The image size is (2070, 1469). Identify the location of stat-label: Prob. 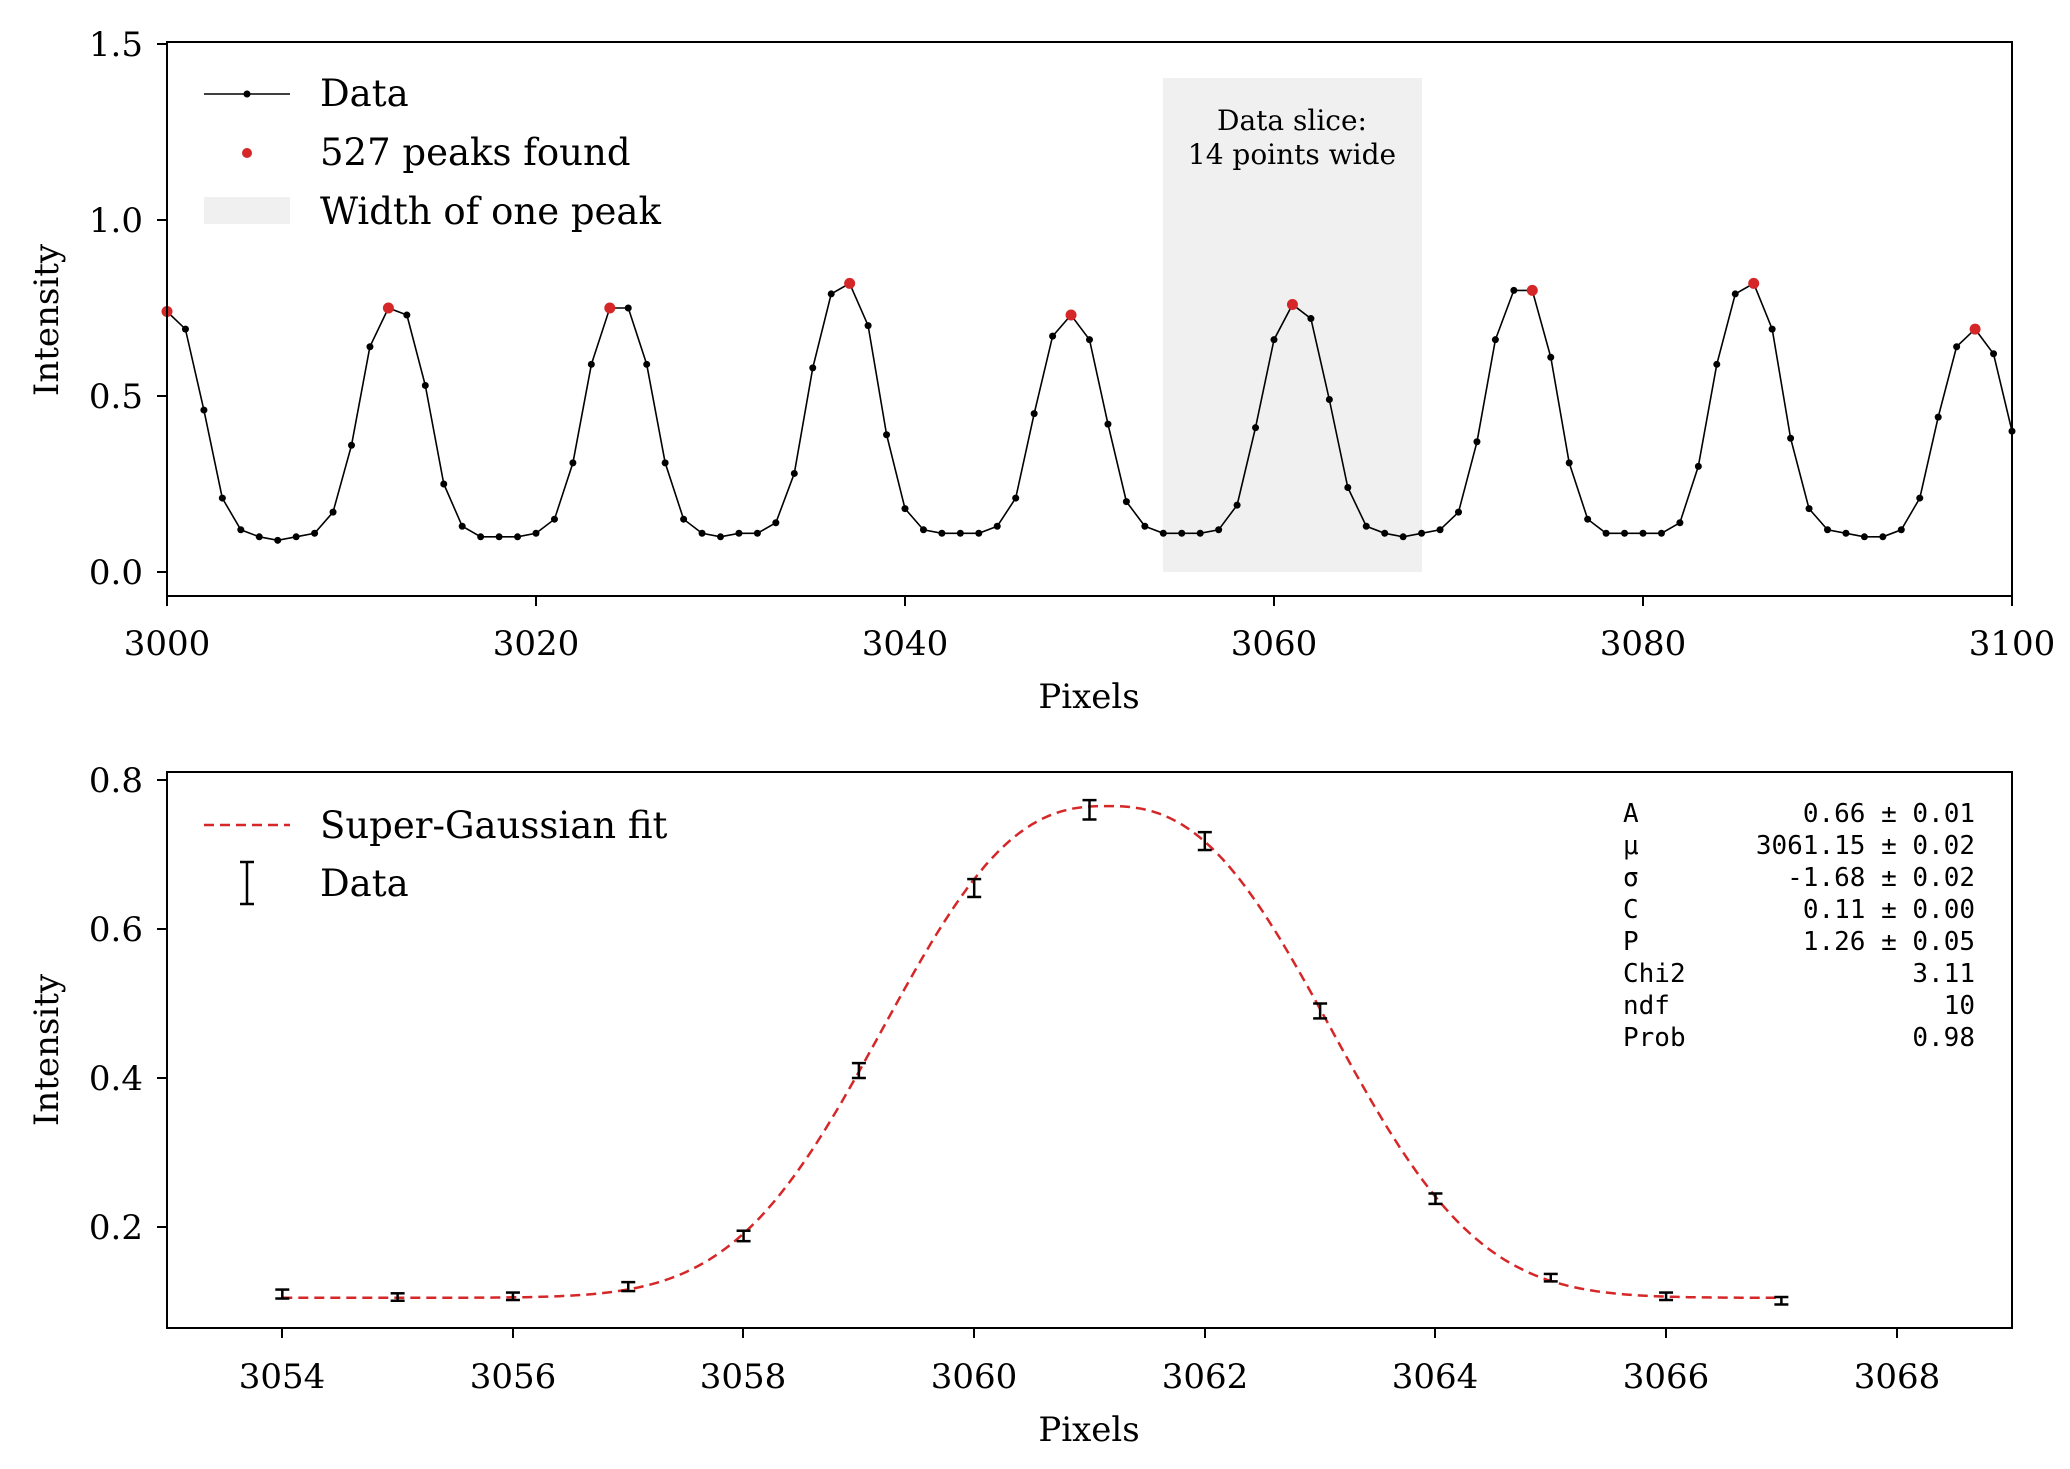
(1654, 1038).